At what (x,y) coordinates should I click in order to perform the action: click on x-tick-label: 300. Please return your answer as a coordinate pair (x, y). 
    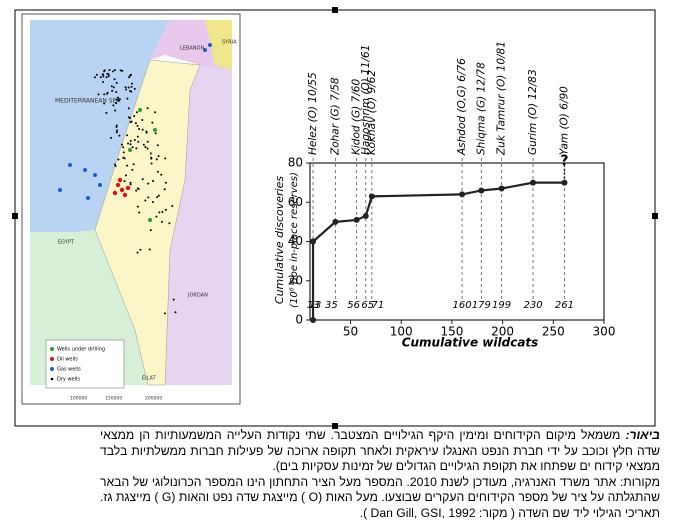
    Looking at the image, I should click on (604, 332).